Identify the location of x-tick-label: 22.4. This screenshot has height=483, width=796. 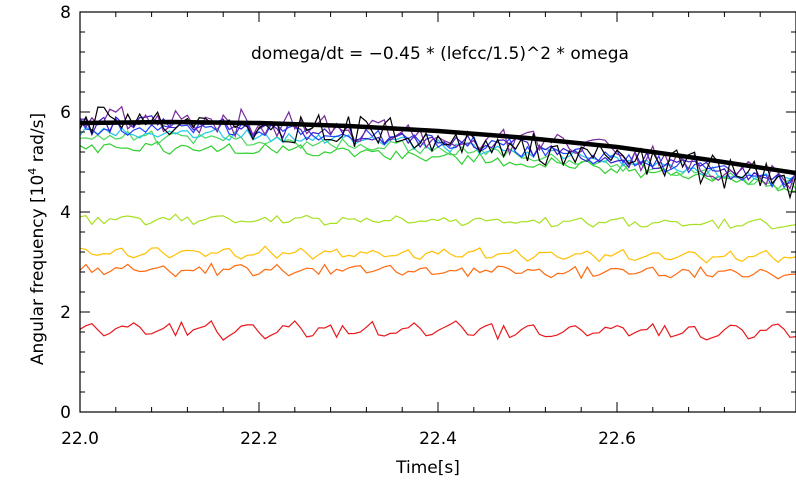
(438, 439).